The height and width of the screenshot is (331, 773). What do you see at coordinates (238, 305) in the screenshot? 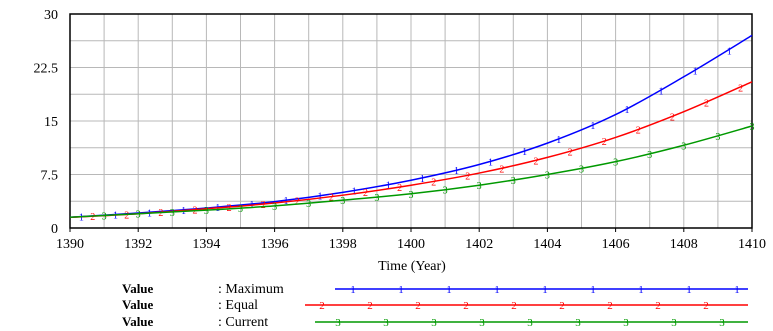
I see `legend-series-label: : Equal` at bounding box center [238, 305].